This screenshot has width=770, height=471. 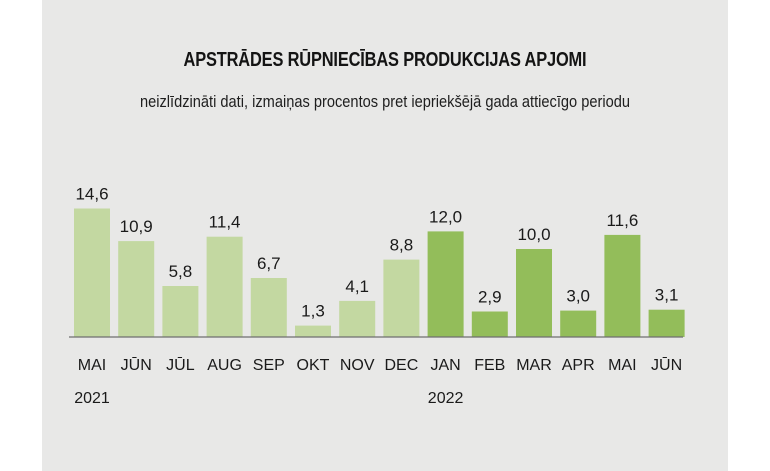 I want to click on category-label-2: JŪL, so click(x=180, y=365).